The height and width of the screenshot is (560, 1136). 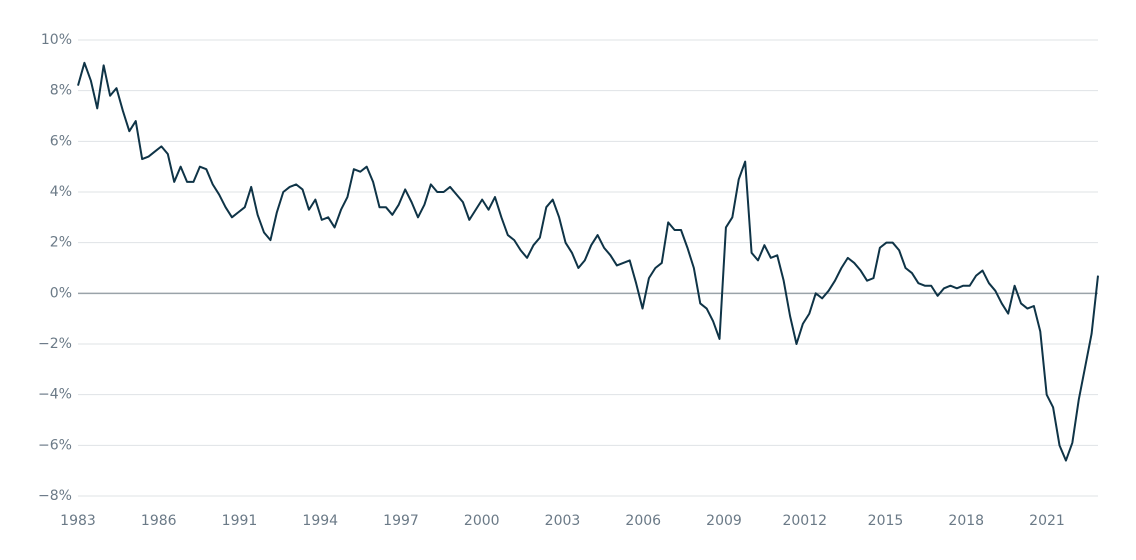 I want to click on x-tick-label: 1986, so click(x=159, y=521).